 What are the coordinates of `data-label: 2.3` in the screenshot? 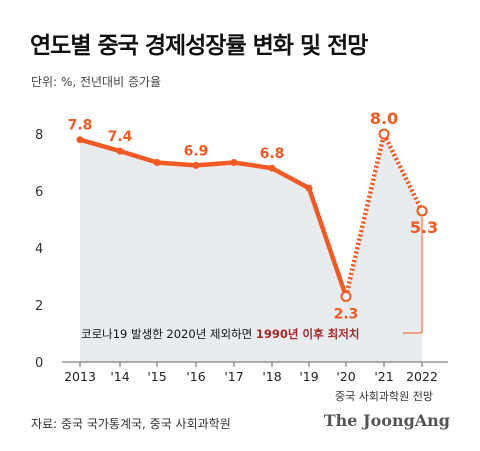 It's located at (346, 314).